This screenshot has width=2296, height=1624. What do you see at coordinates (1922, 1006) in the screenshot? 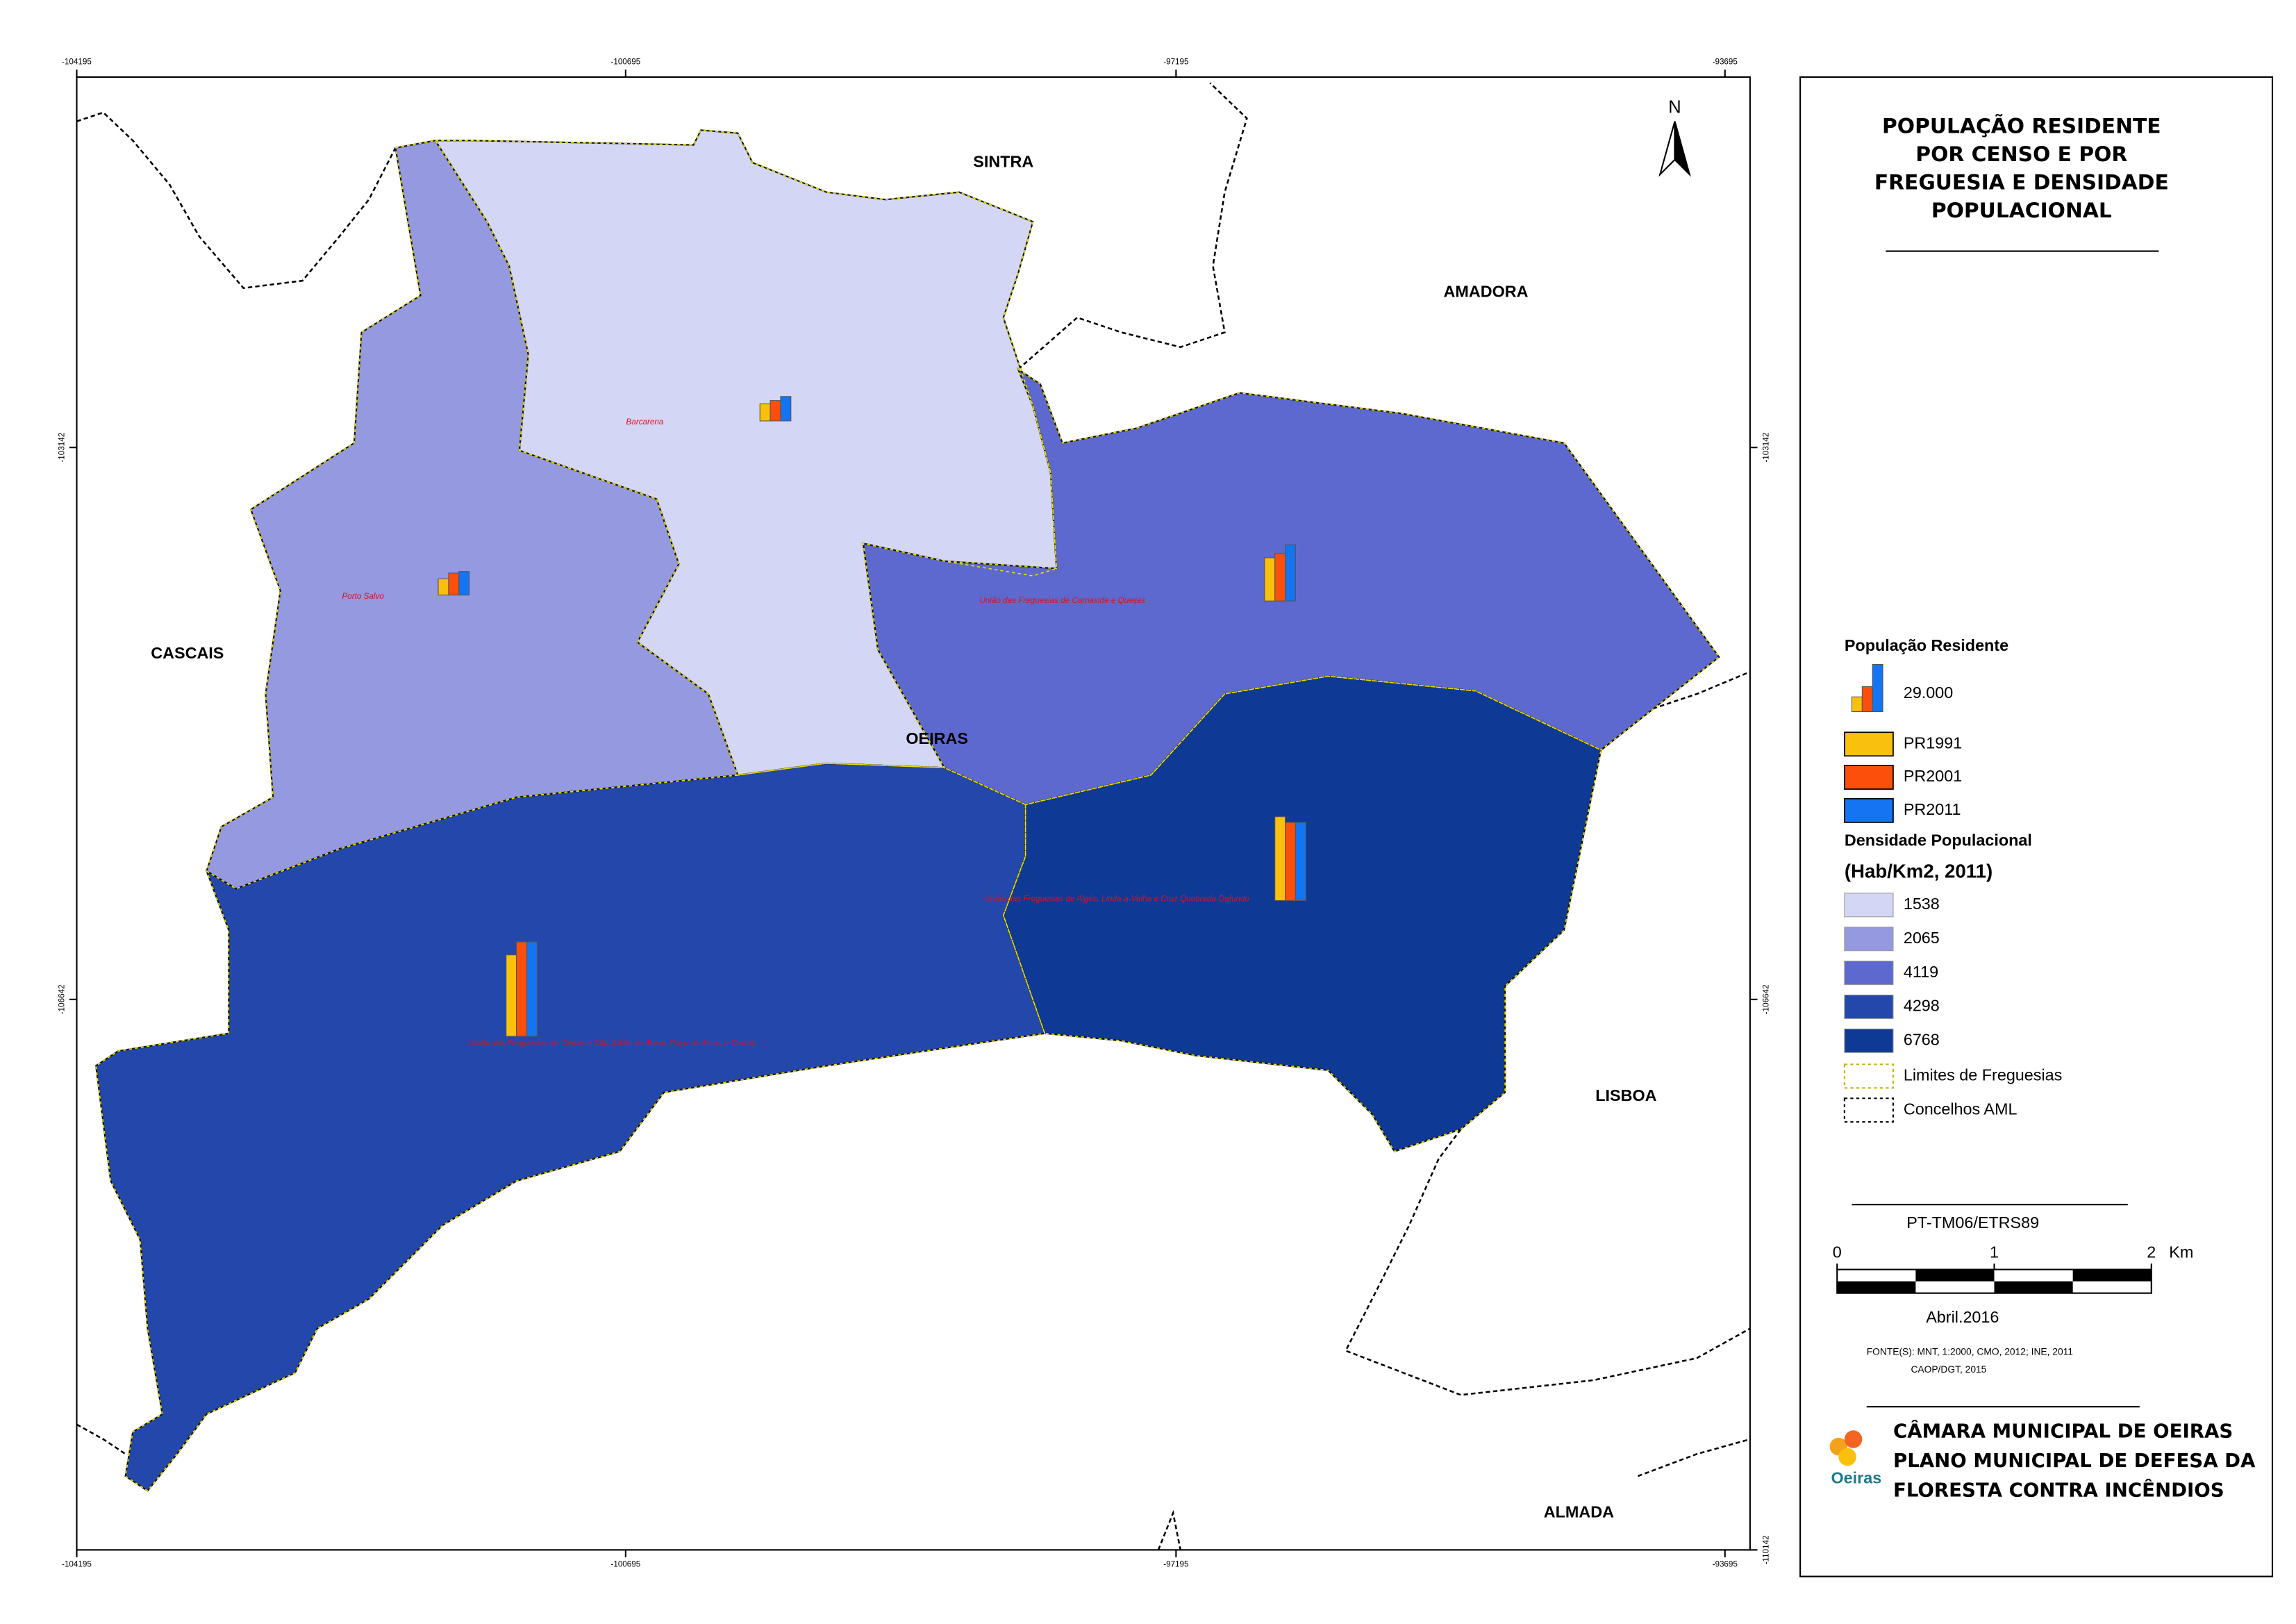
I see `legend-label: 4298` at bounding box center [1922, 1006].